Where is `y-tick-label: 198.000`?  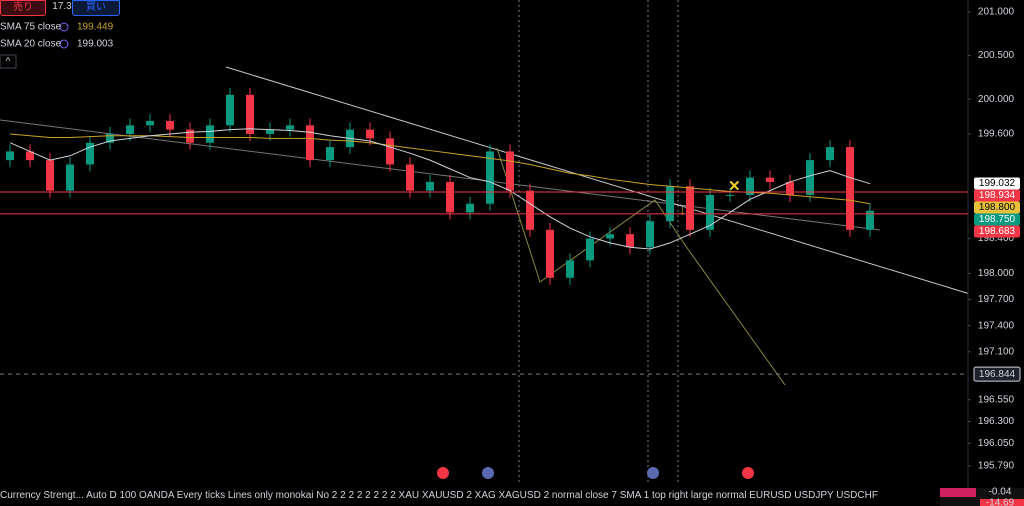 y-tick-label: 198.000 is located at coordinates (996, 273).